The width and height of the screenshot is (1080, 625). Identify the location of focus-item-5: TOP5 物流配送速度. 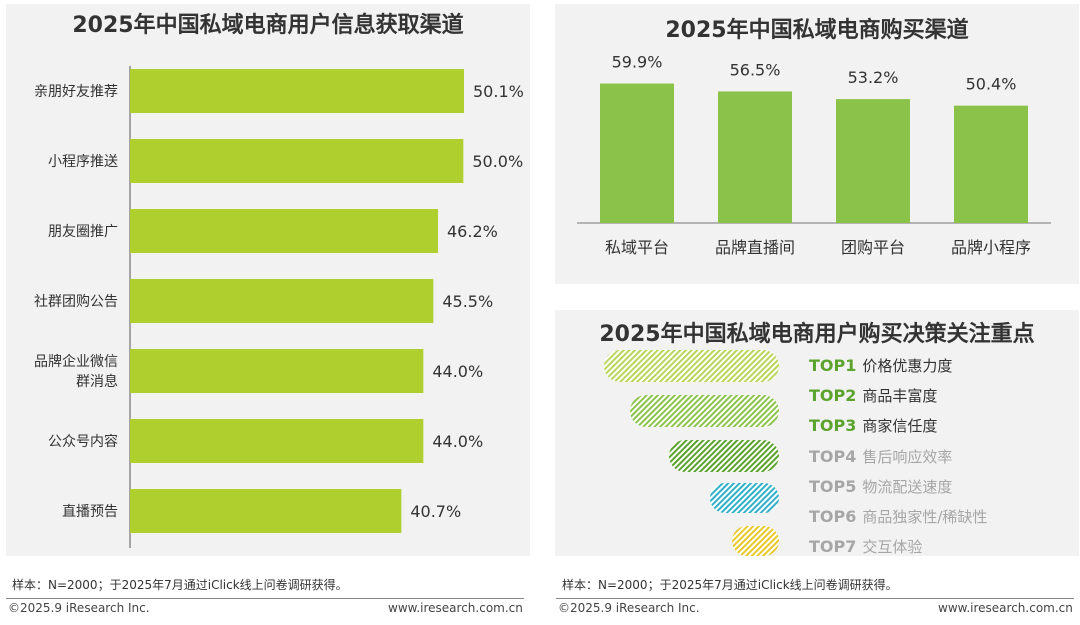
(880, 486).